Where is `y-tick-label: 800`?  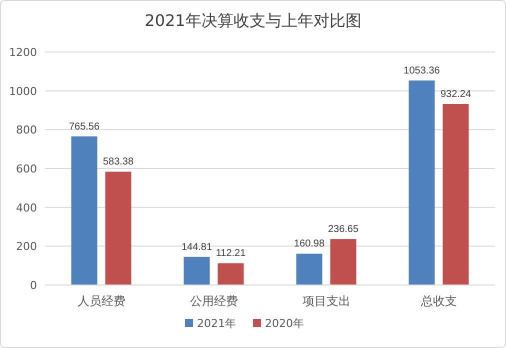
y-tick-label: 800 is located at coordinates (26, 130).